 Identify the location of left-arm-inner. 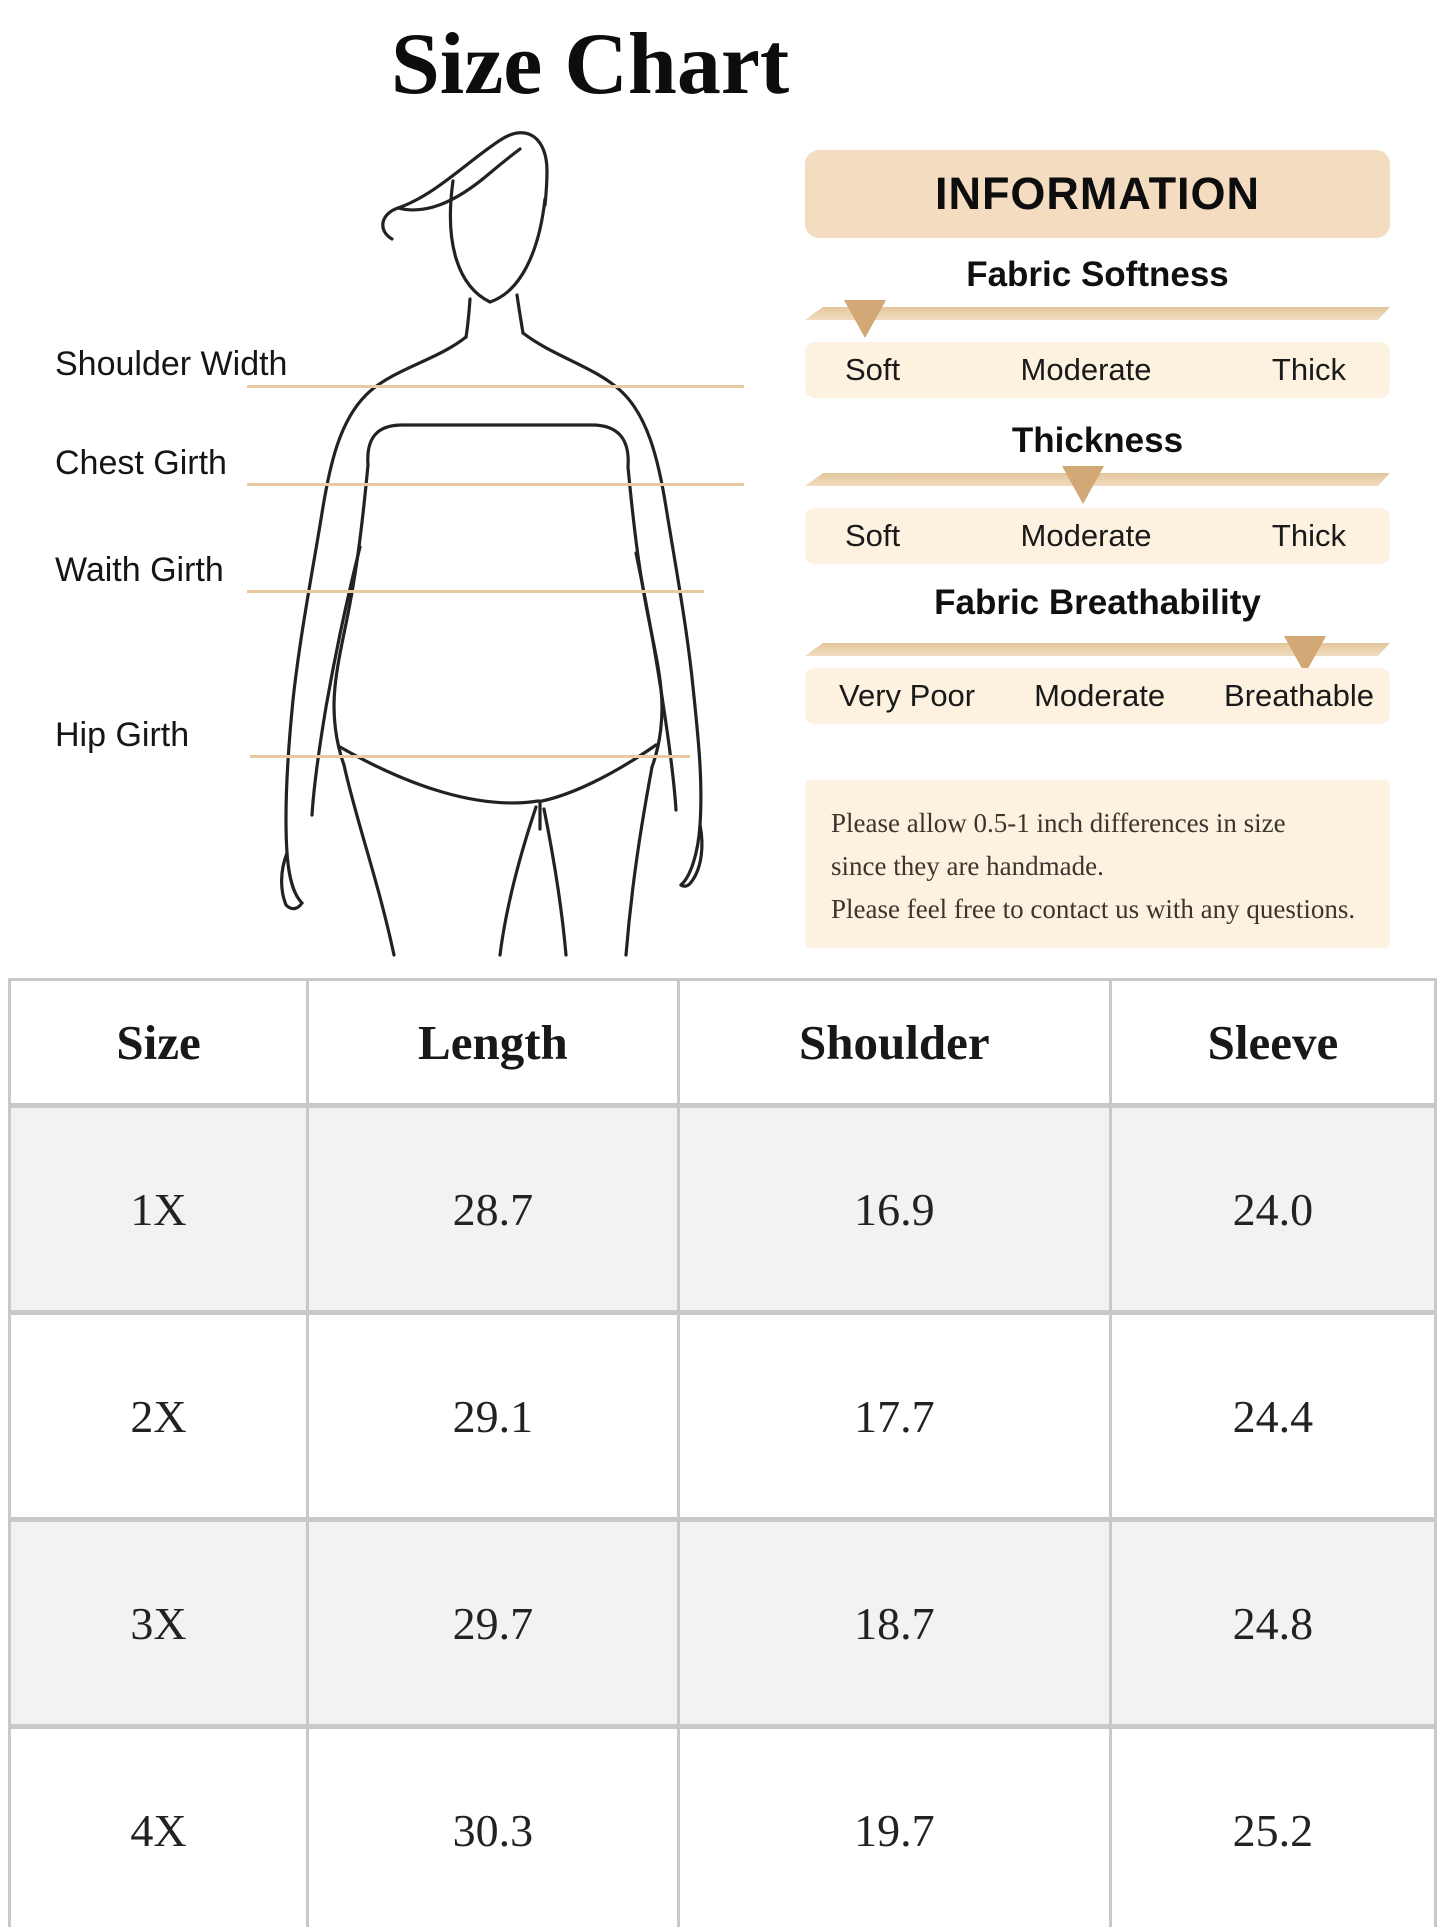
(336, 681).